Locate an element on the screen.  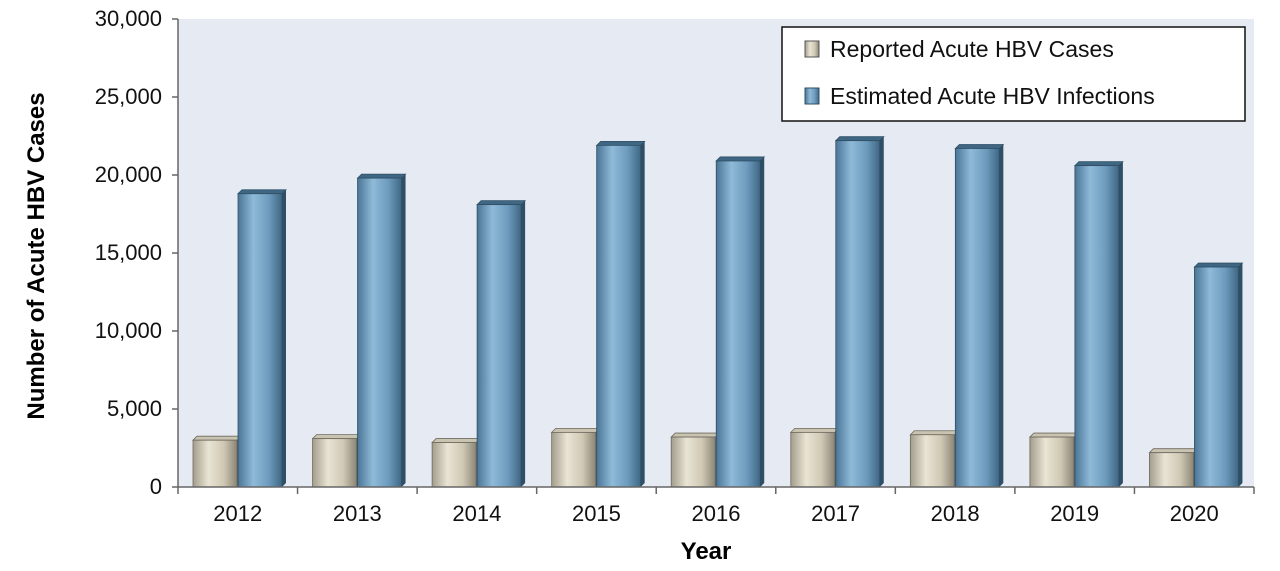
y-tick-label: 20,000 is located at coordinates (128, 174).